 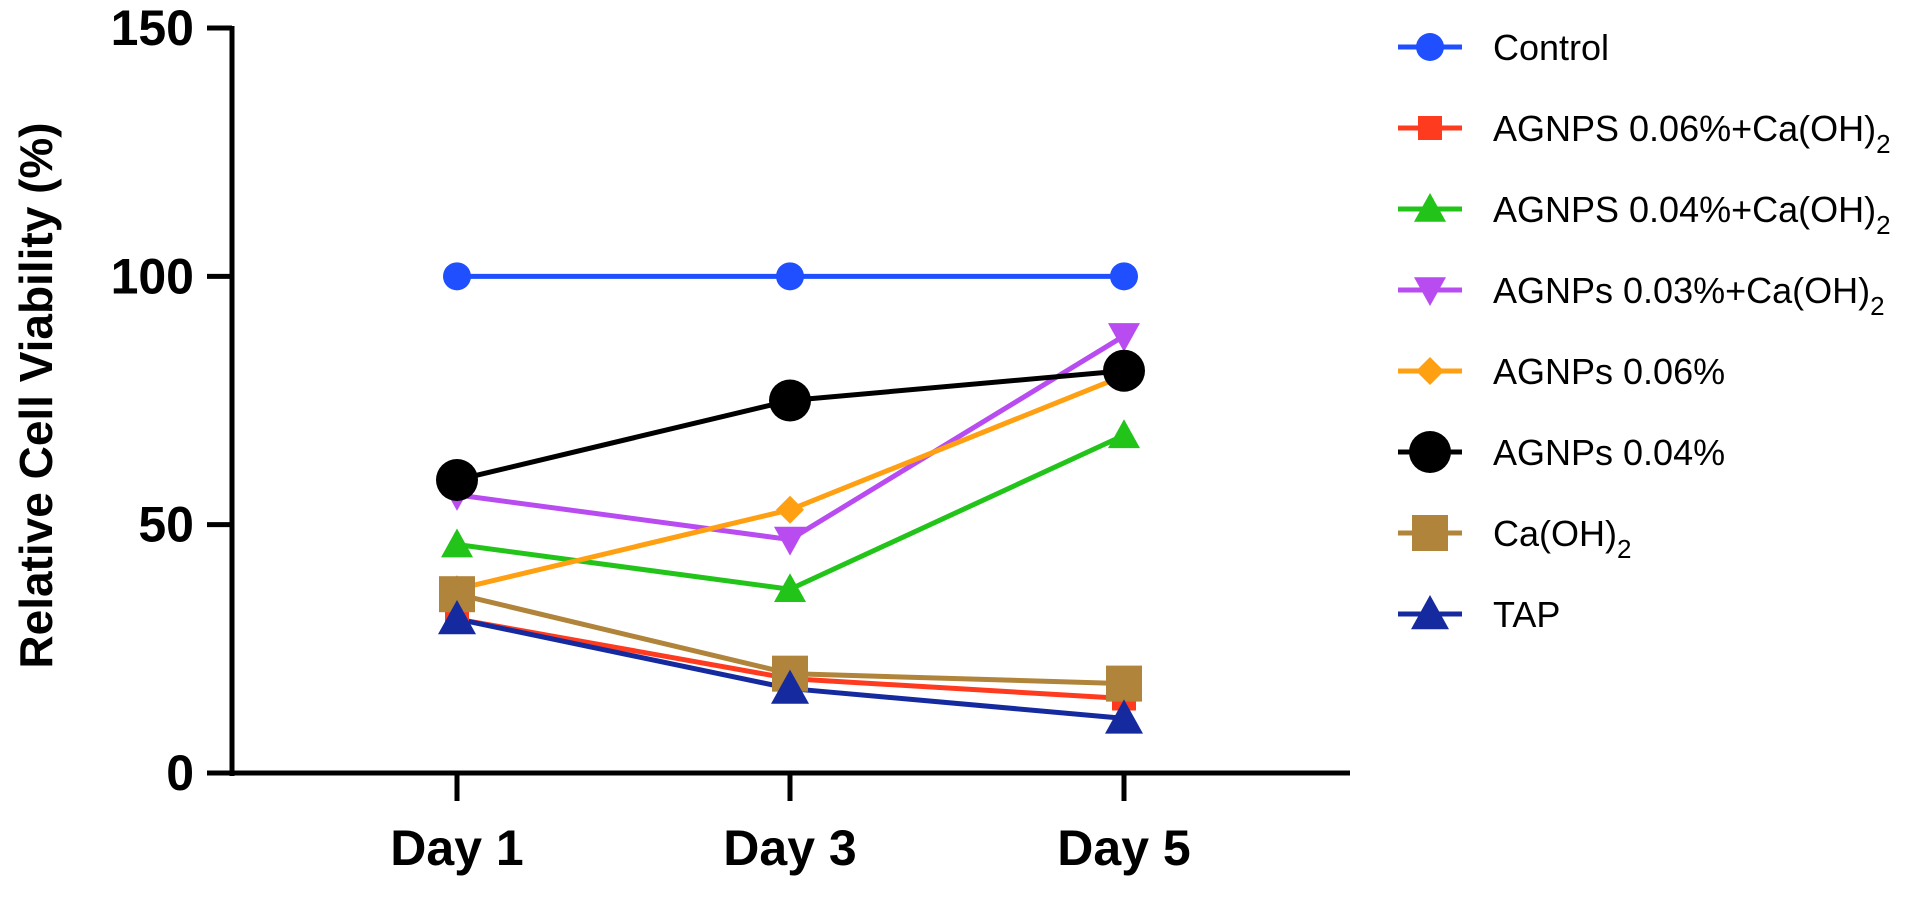 What do you see at coordinates (1124, 683) in the screenshot?
I see `data-point-s6-p2` at bounding box center [1124, 683].